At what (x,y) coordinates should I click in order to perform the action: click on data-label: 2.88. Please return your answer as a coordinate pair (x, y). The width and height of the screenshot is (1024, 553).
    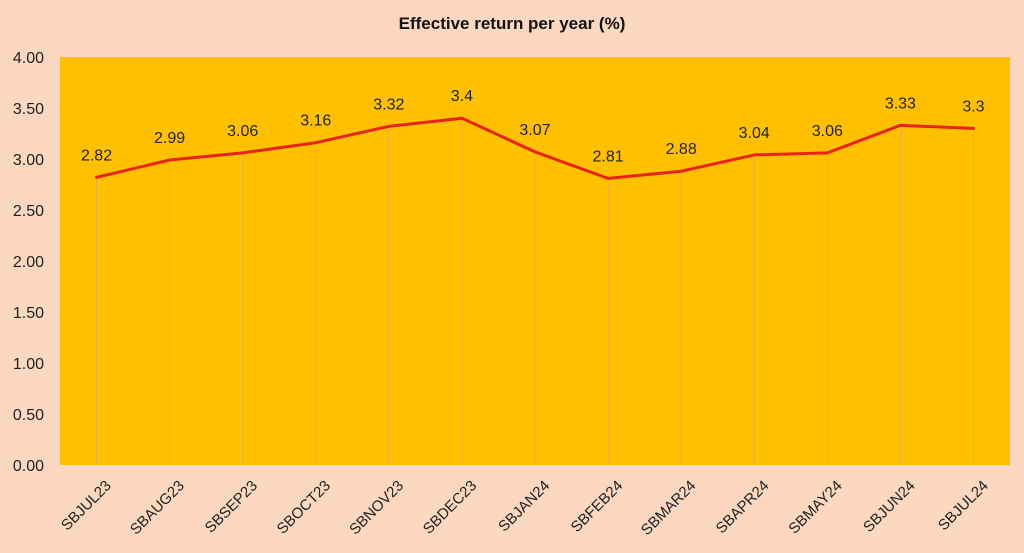
    Looking at the image, I should click on (681, 149).